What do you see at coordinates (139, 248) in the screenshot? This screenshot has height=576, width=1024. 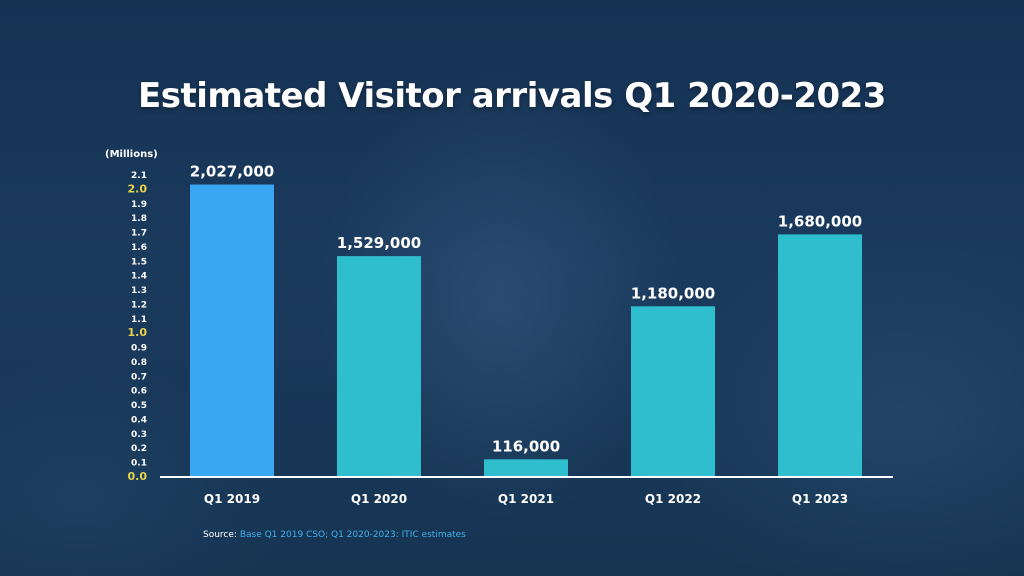 I see `y-tick-label: 1.6` at bounding box center [139, 248].